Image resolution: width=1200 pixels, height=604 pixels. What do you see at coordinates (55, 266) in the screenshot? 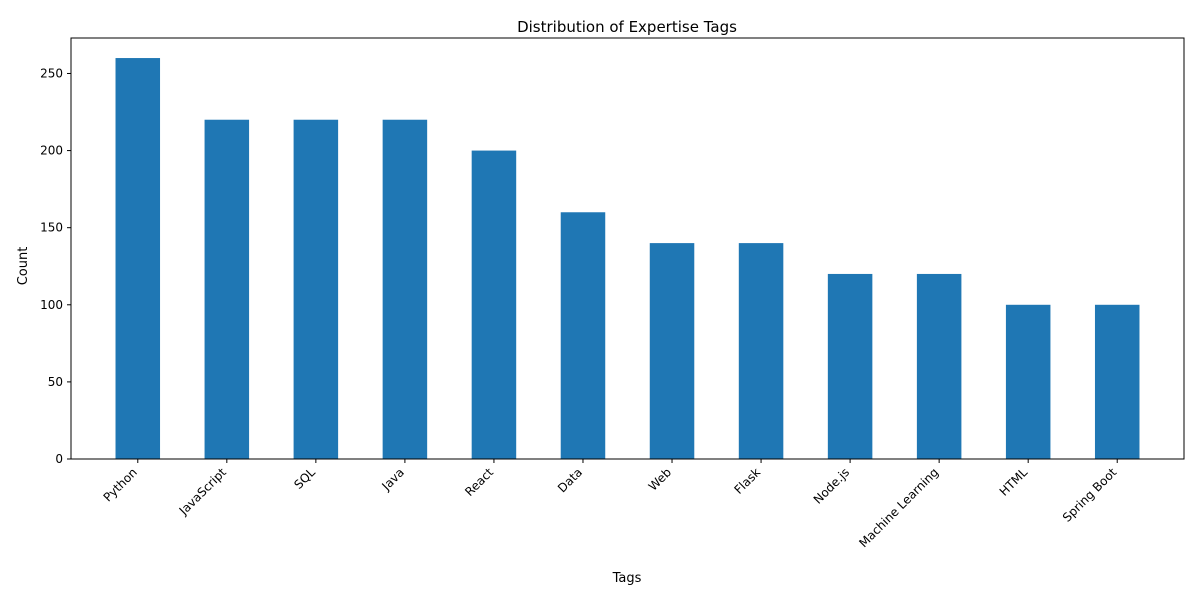
I see `y-axis-ticks: 0 50 100 150 200 250` at bounding box center [55, 266].